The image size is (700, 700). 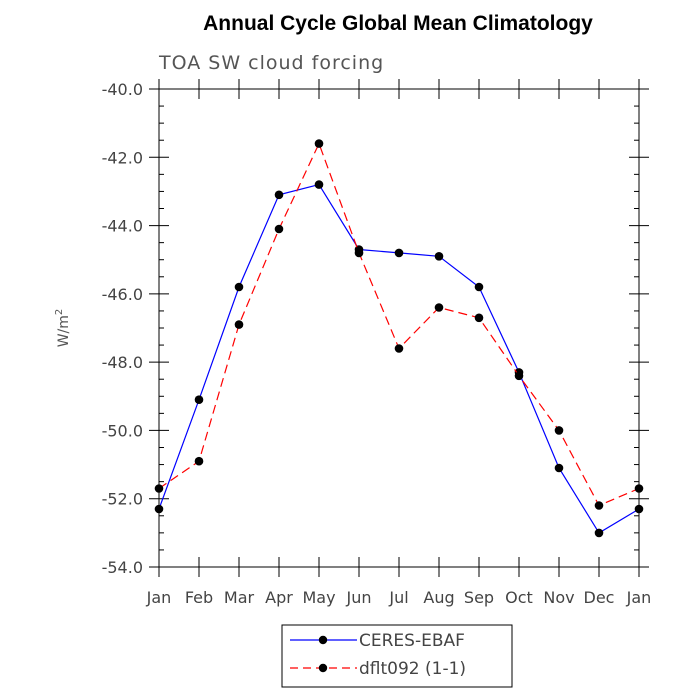 I want to click on y-tick-label: -48.0, so click(x=122, y=362).